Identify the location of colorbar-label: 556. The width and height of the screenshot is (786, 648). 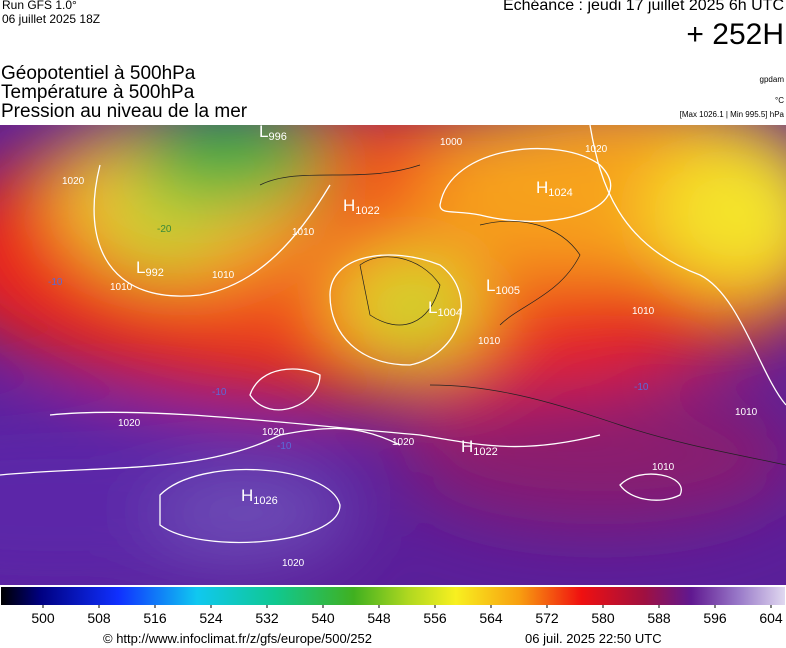
(435, 618).